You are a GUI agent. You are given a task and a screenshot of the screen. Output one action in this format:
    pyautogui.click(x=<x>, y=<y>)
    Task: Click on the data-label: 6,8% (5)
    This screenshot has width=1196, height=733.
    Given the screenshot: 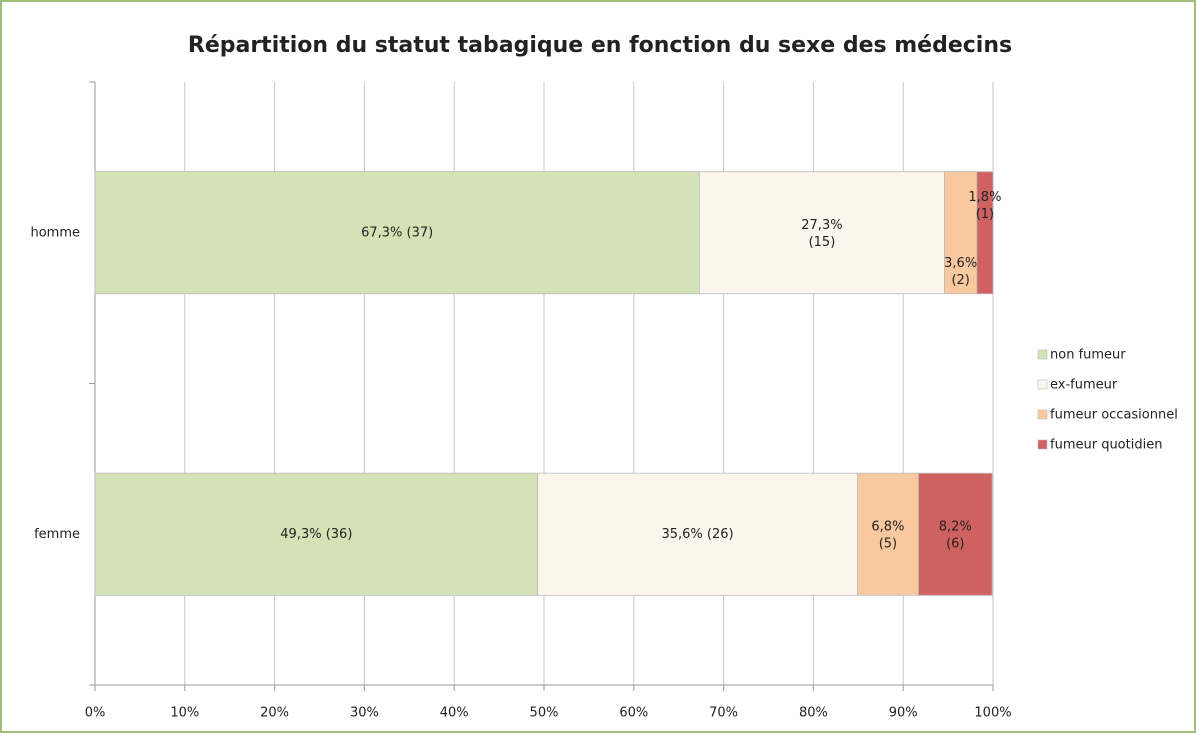 What is the action you would take?
    pyautogui.click(x=887, y=535)
    